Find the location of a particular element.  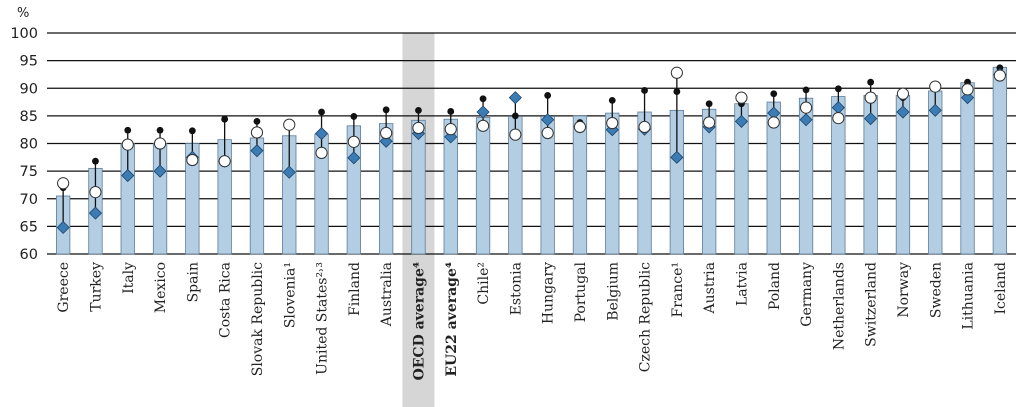

category-label: Lithuania is located at coordinates (969, 296).